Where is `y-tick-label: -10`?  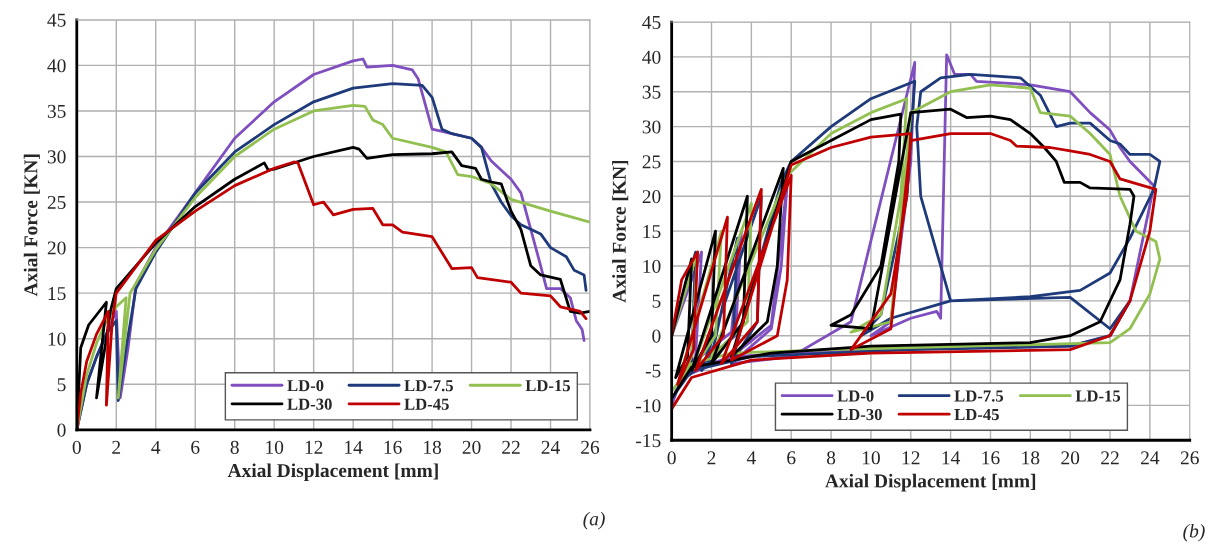 y-tick-label: -10 is located at coordinates (648, 406).